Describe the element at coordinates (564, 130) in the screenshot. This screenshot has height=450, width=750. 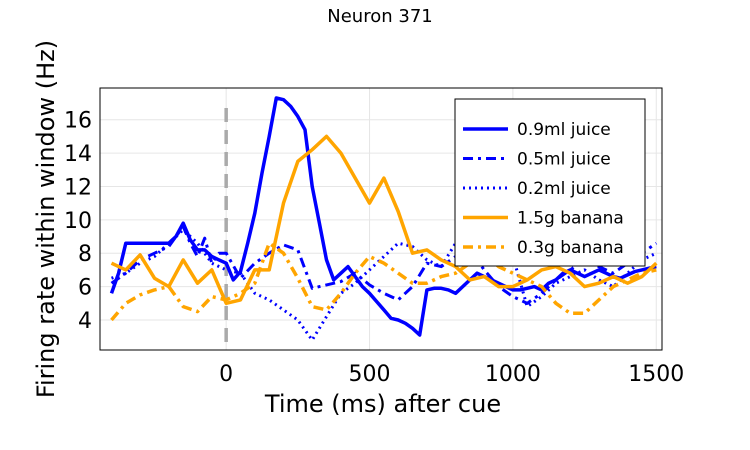
I see `legend-label: 0.9ml juice` at that location.